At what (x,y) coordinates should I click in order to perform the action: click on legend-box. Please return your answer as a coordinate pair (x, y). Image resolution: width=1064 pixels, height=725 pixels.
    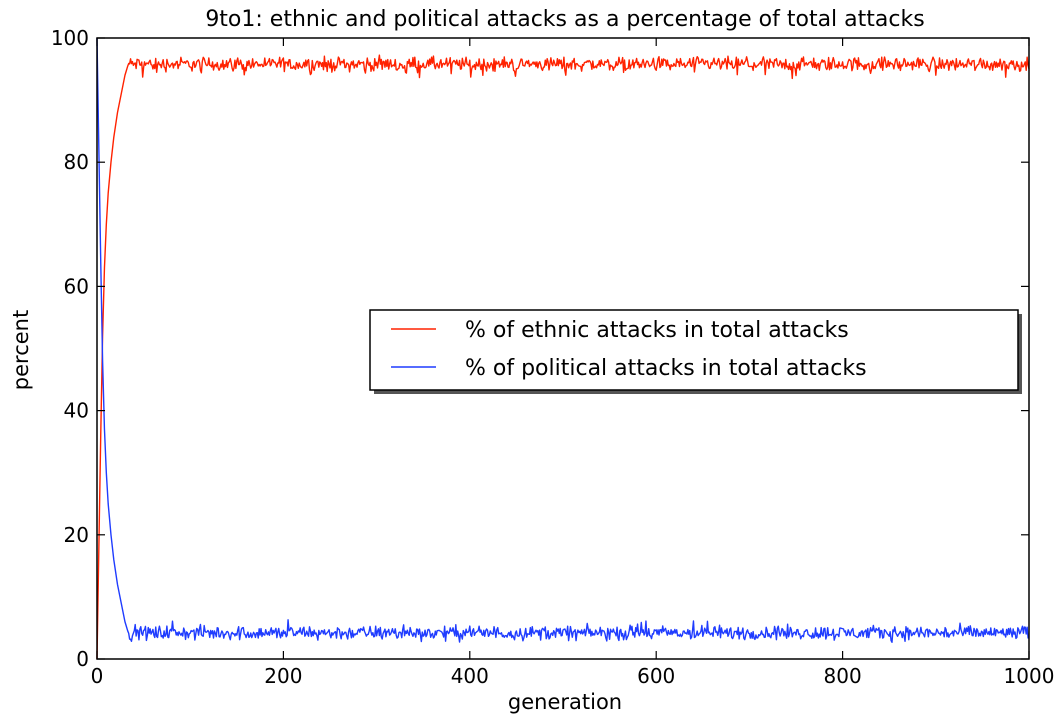
    Looking at the image, I should click on (694, 350).